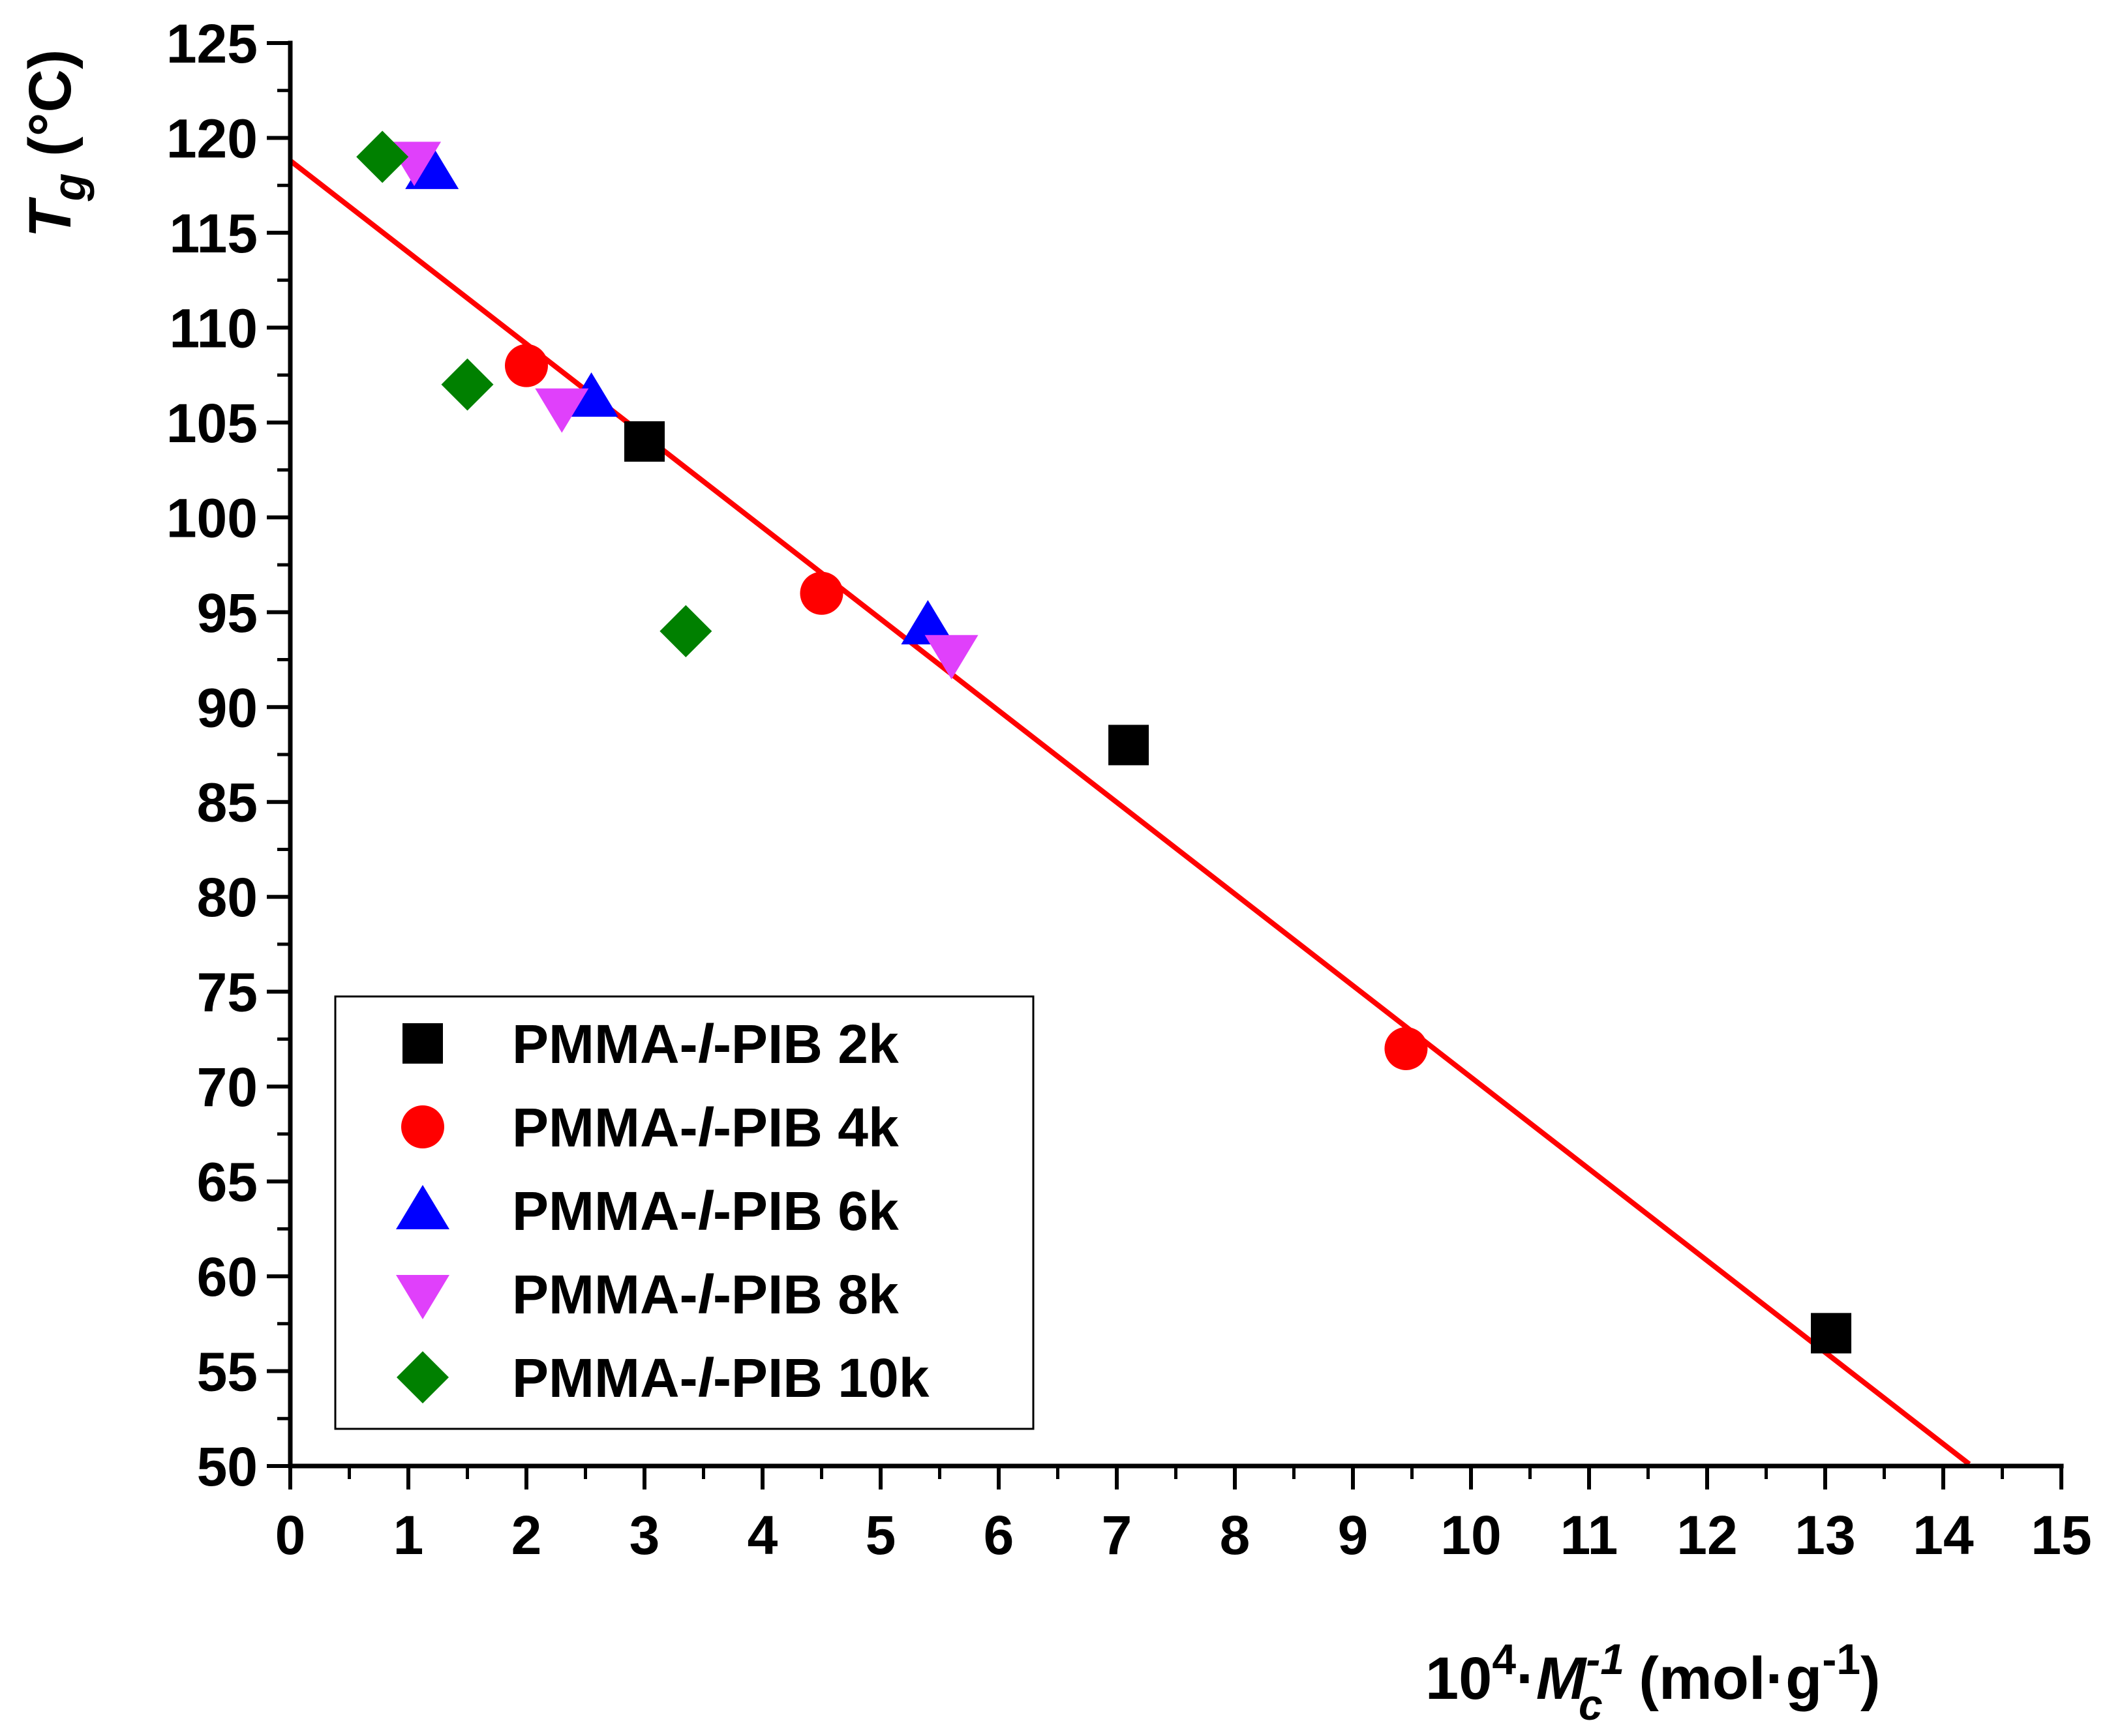  Describe the element at coordinates (999, 1535) in the screenshot. I see `x-tick-label: 6` at that location.